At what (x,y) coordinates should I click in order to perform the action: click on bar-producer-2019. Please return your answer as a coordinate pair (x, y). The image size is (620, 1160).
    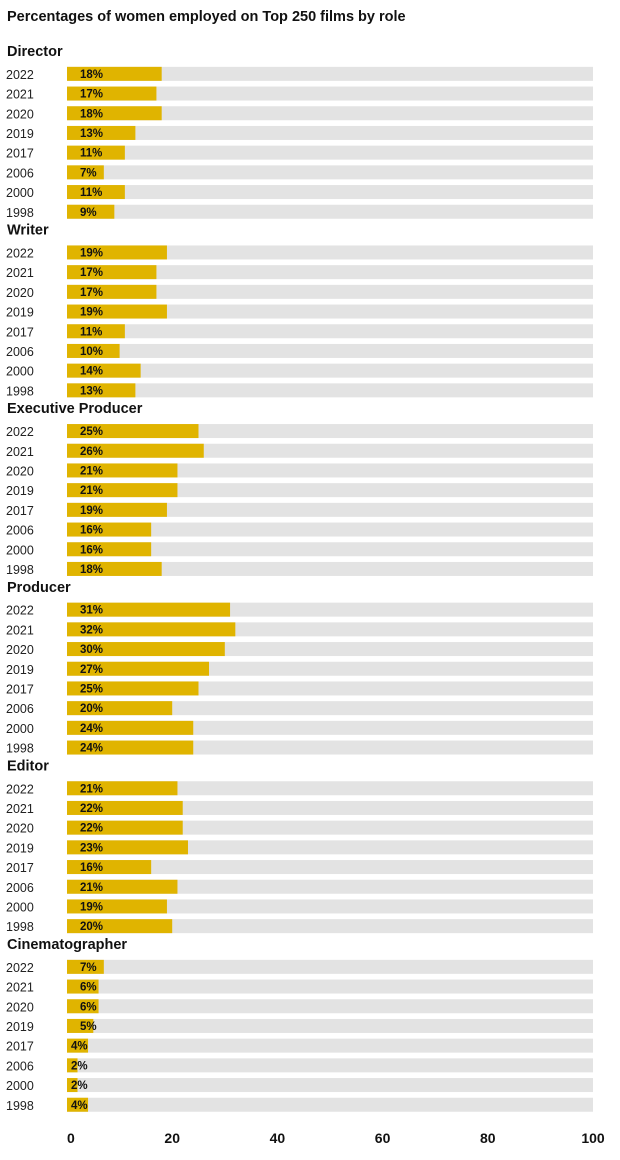
    Looking at the image, I should click on (138, 668).